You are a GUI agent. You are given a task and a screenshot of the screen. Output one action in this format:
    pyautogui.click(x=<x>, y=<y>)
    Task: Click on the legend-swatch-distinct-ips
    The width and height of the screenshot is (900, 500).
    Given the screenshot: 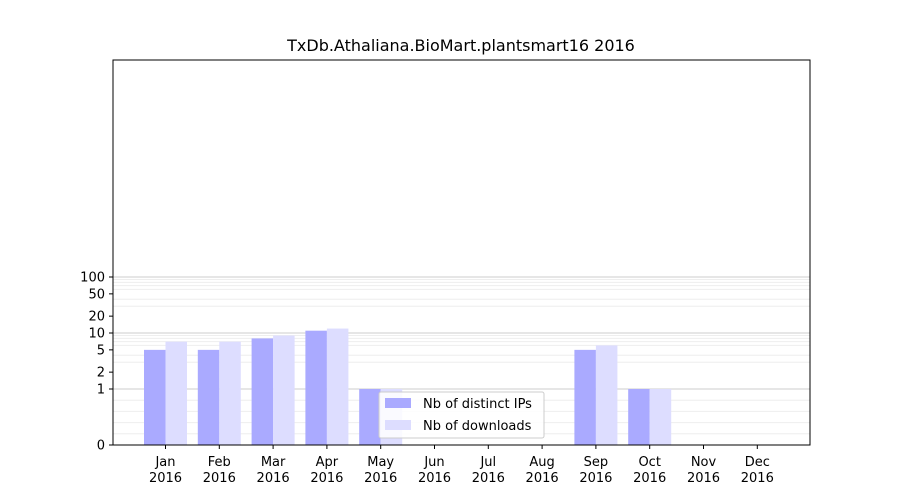 What is the action you would take?
    pyautogui.click(x=398, y=403)
    